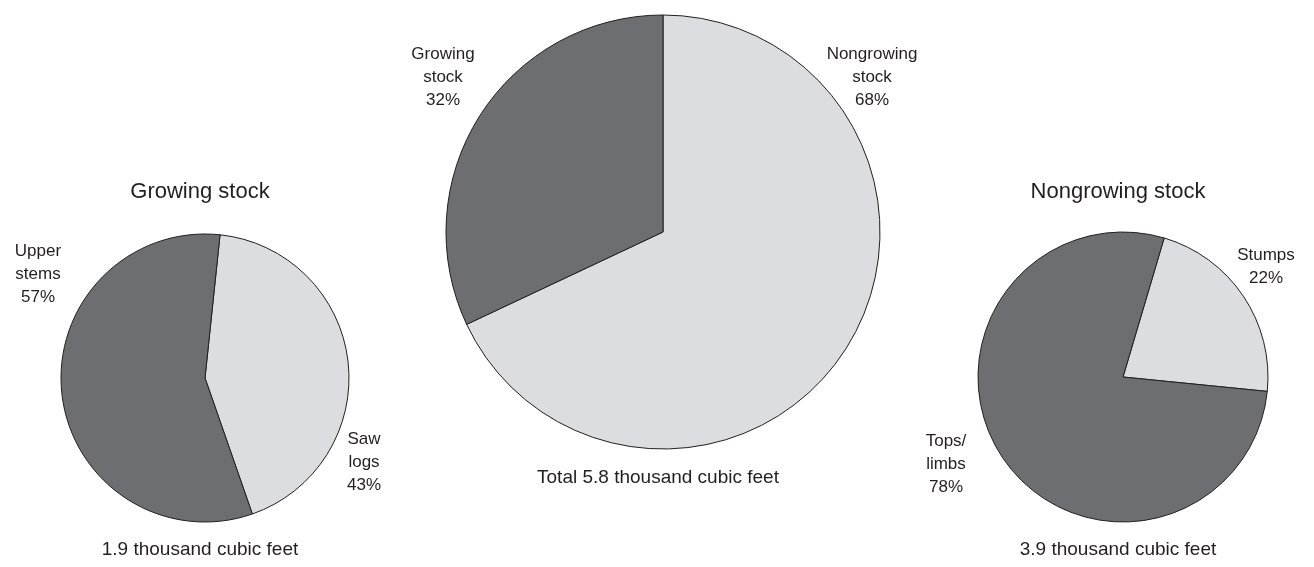  I want to click on slice-label: Growing stock, so click(443, 64).